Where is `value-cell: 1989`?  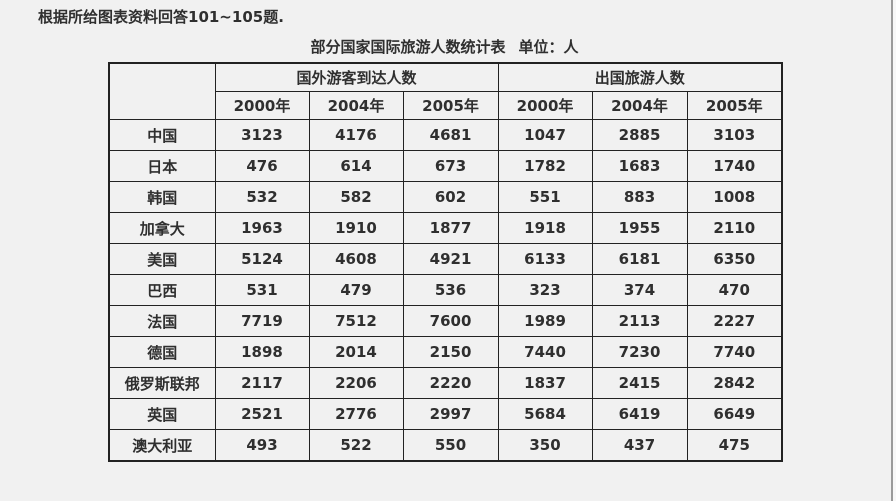 value-cell: 1989 is located at coordinates (545, 321).